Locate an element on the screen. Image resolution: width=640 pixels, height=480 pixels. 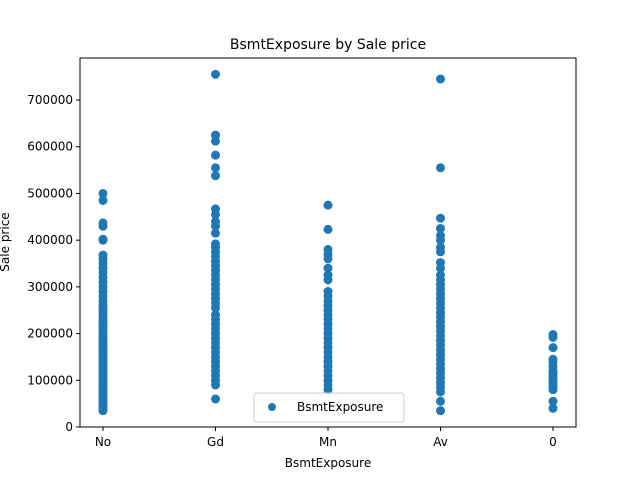
y-tick-label-700000: 700000 is located at coordinates (50, 100).